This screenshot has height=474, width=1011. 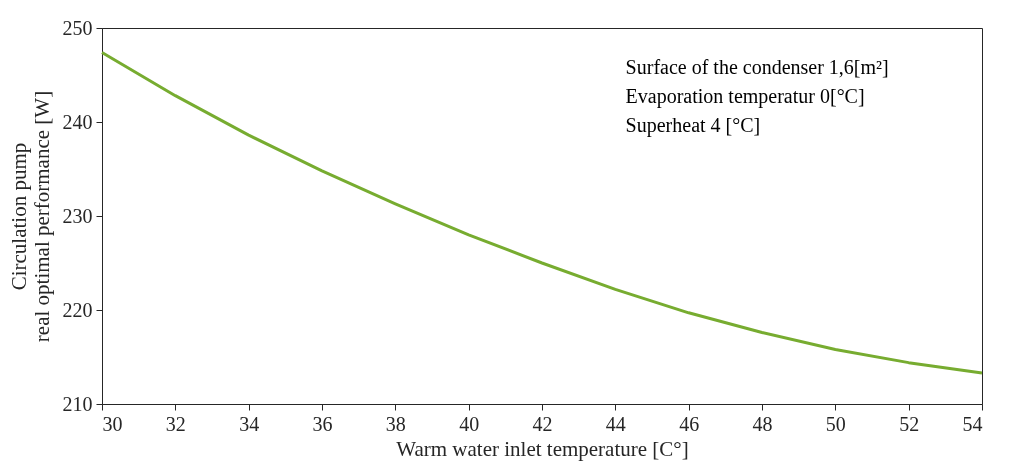 What do you see at coordinates (689, 423) in the screenshot?
I see `x-tick-label: 46` at bounding box center [689, 423].